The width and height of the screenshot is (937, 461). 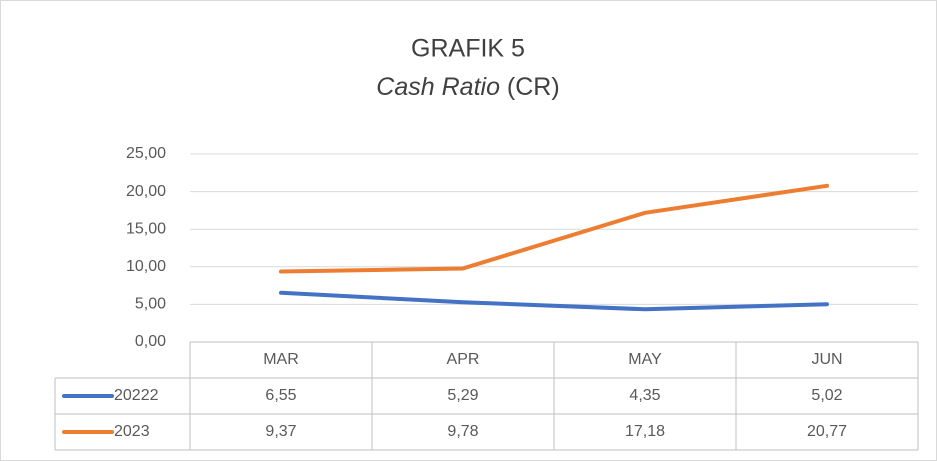 What do you see at coordinates (644, 395) in the screenshot?
I see `table-value: 4,35` at bounding box center [644, 395].